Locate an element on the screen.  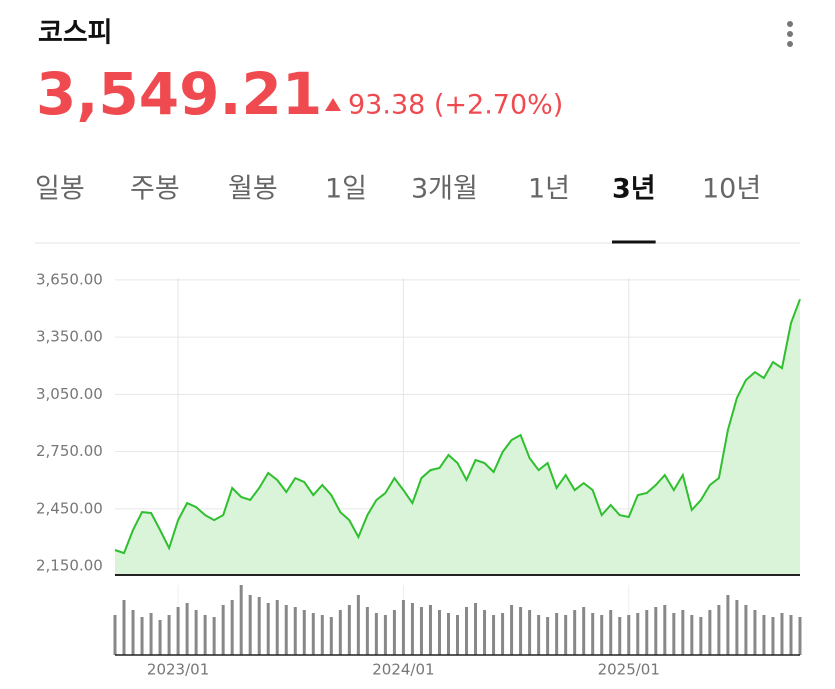
x-tick-label: 2024/01 is located at coordinates (403, 670).